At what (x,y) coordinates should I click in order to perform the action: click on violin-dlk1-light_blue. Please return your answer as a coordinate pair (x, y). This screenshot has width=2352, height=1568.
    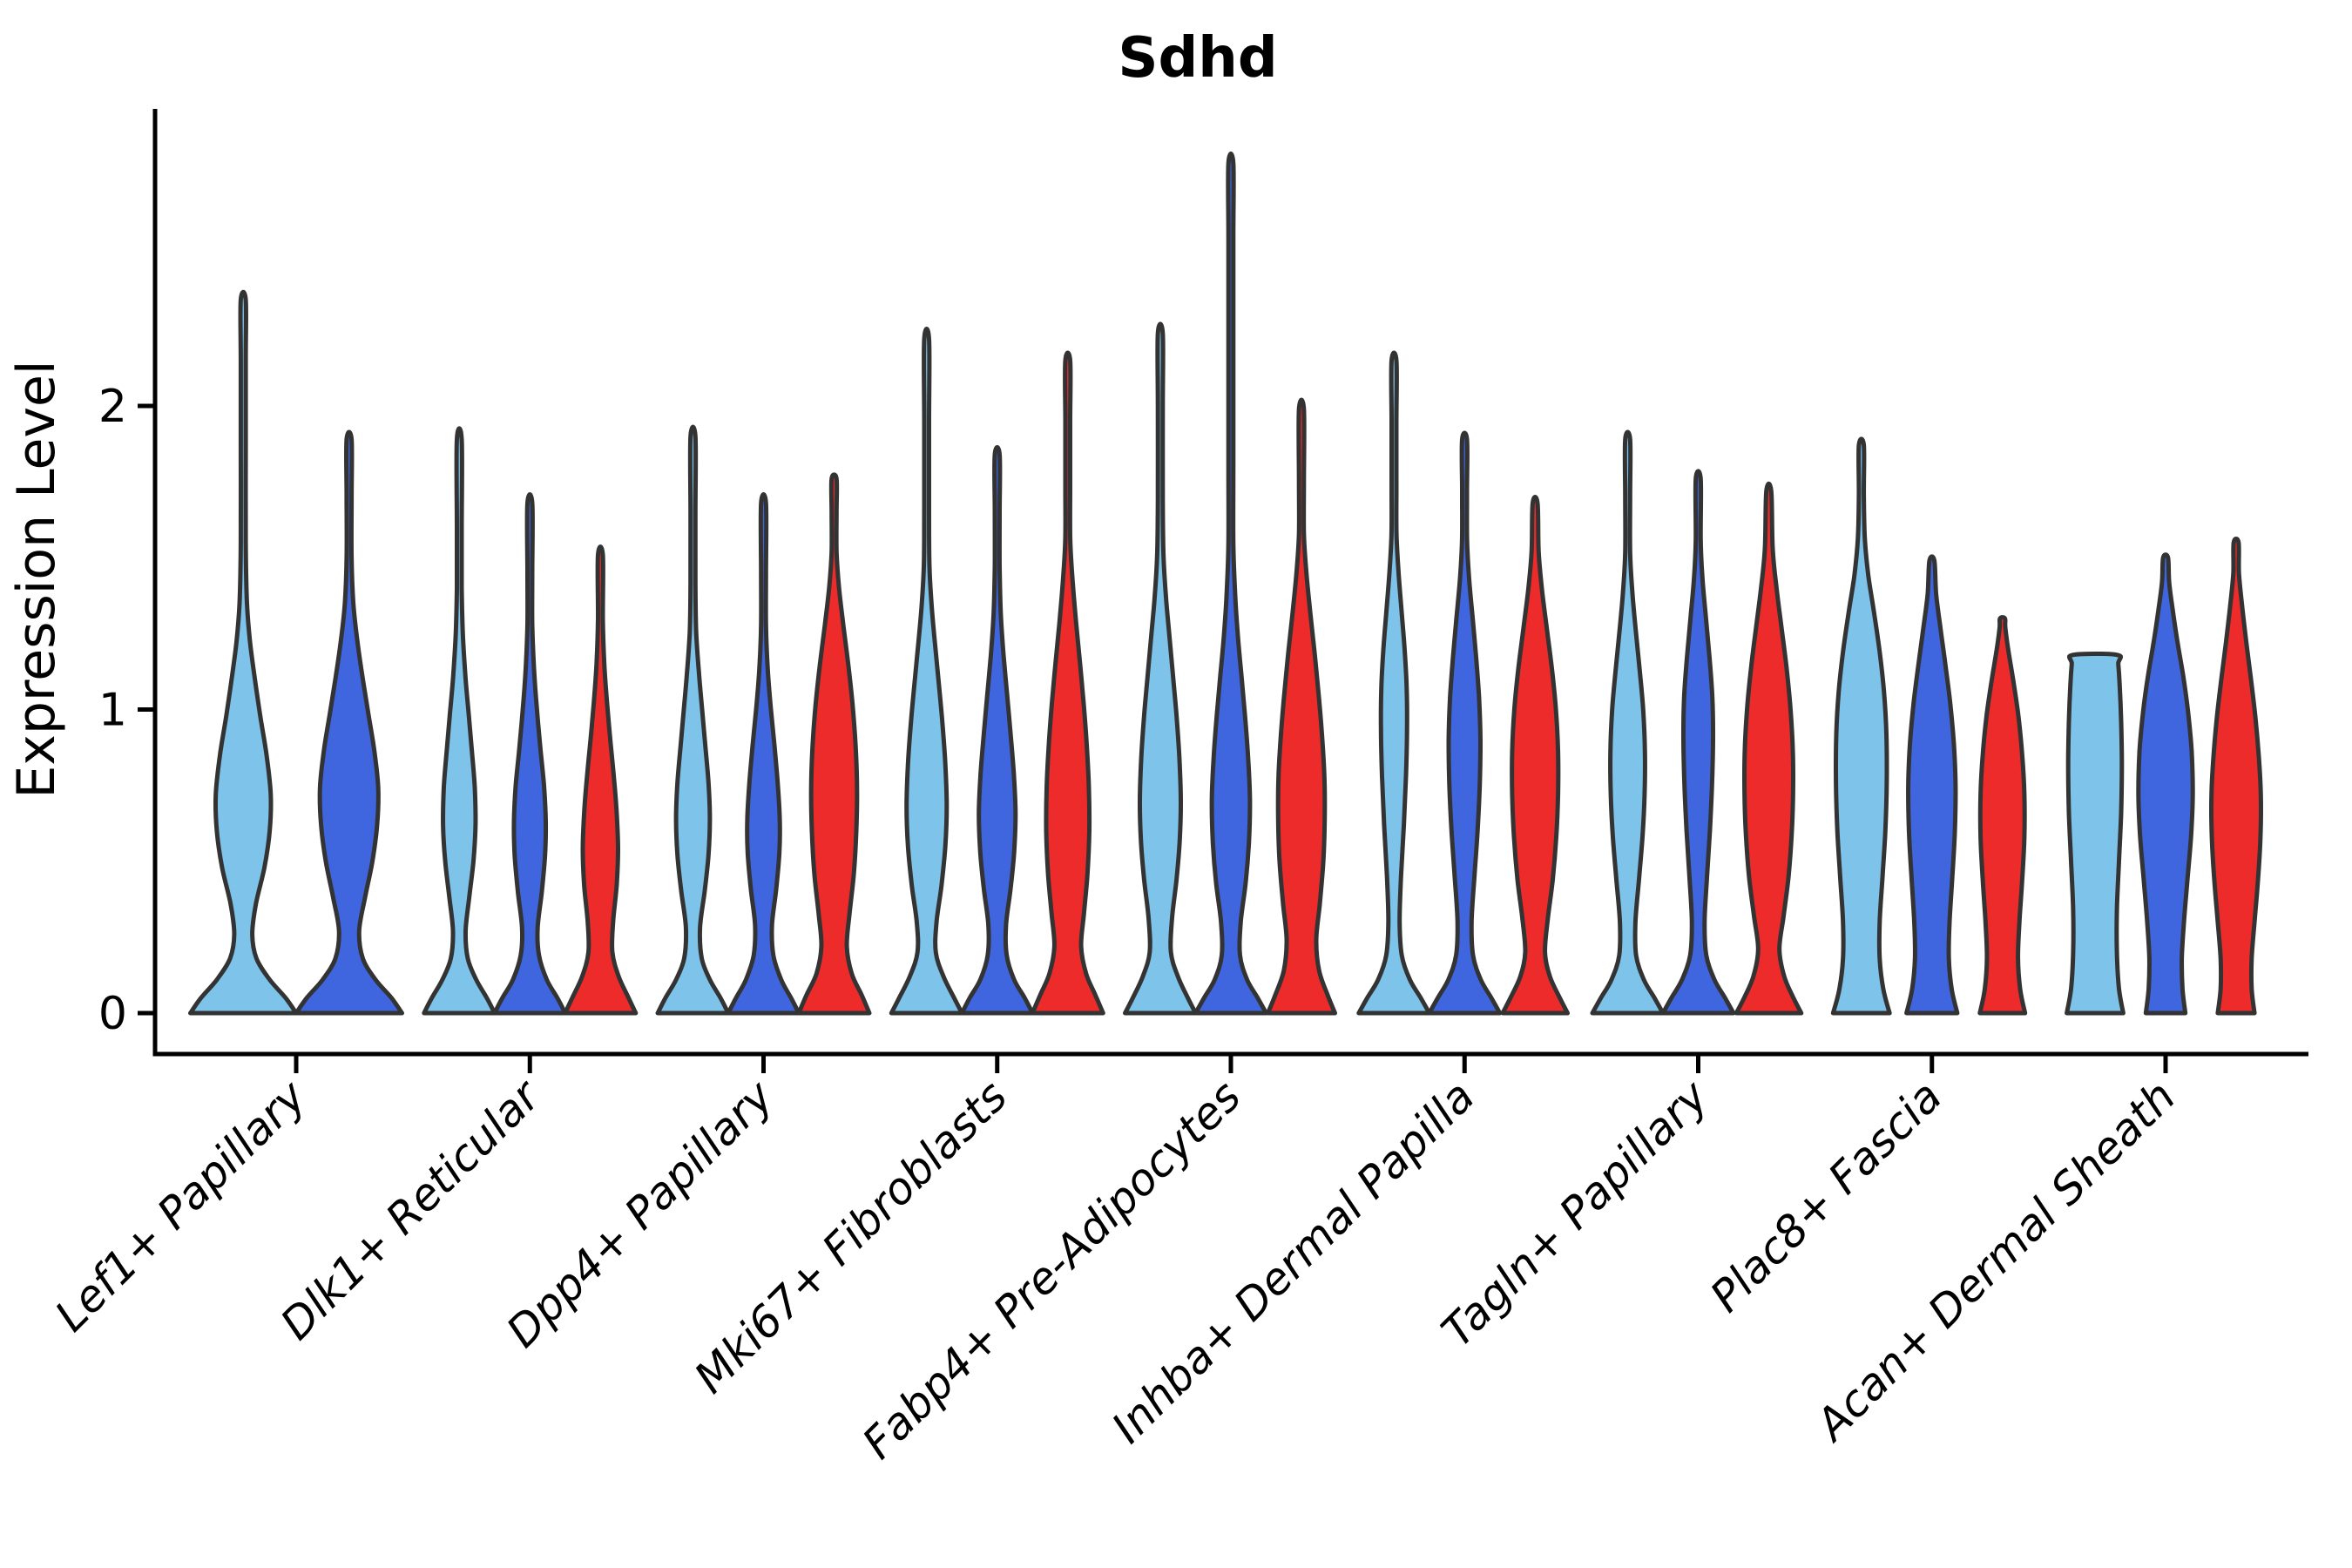
    Looking at the image, I should click on (460, 721).